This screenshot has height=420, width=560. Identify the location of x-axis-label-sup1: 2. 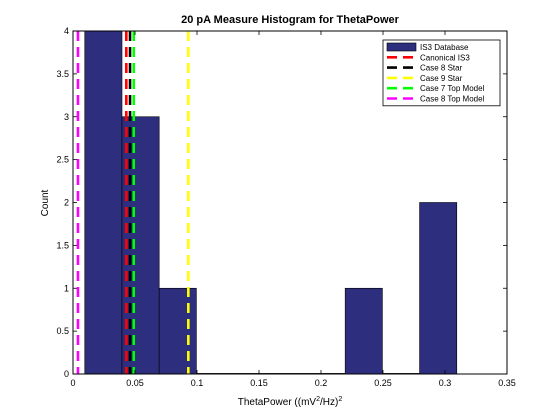
(318, 399).